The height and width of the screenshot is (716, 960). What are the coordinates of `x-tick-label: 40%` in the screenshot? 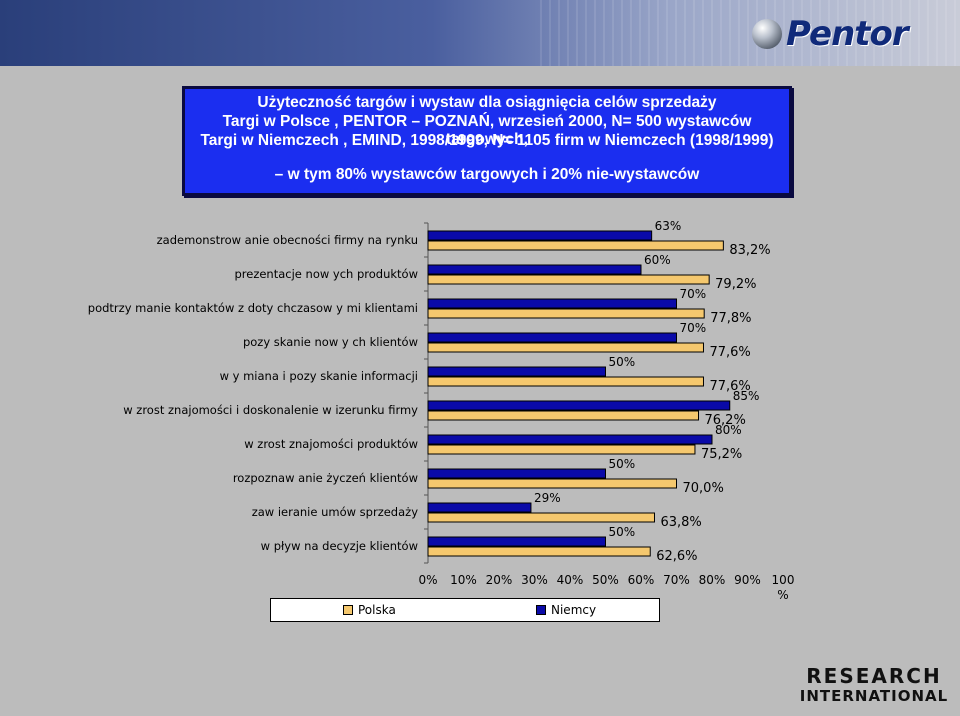 It's located at (570, 580).